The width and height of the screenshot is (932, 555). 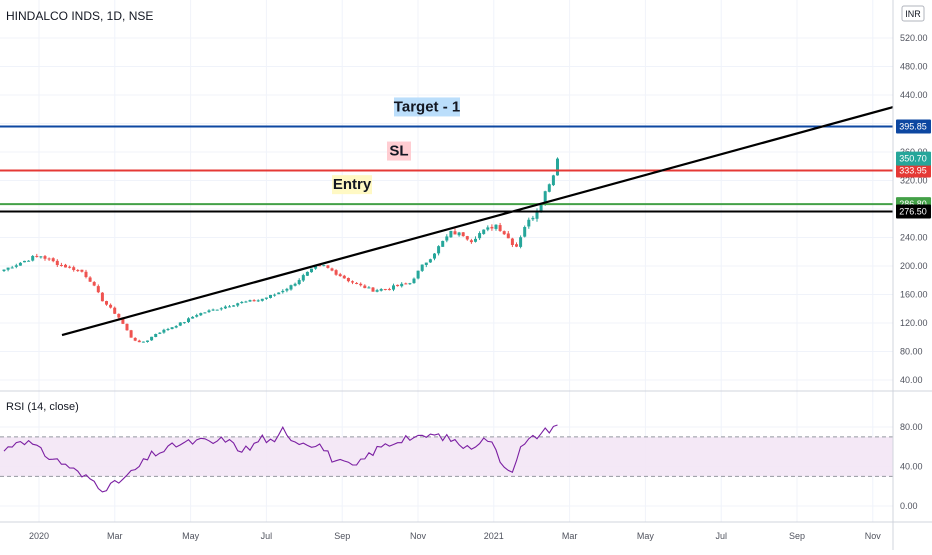 I want to click on price-axis-tick-8: 200.00, so click(x=914, y=266).